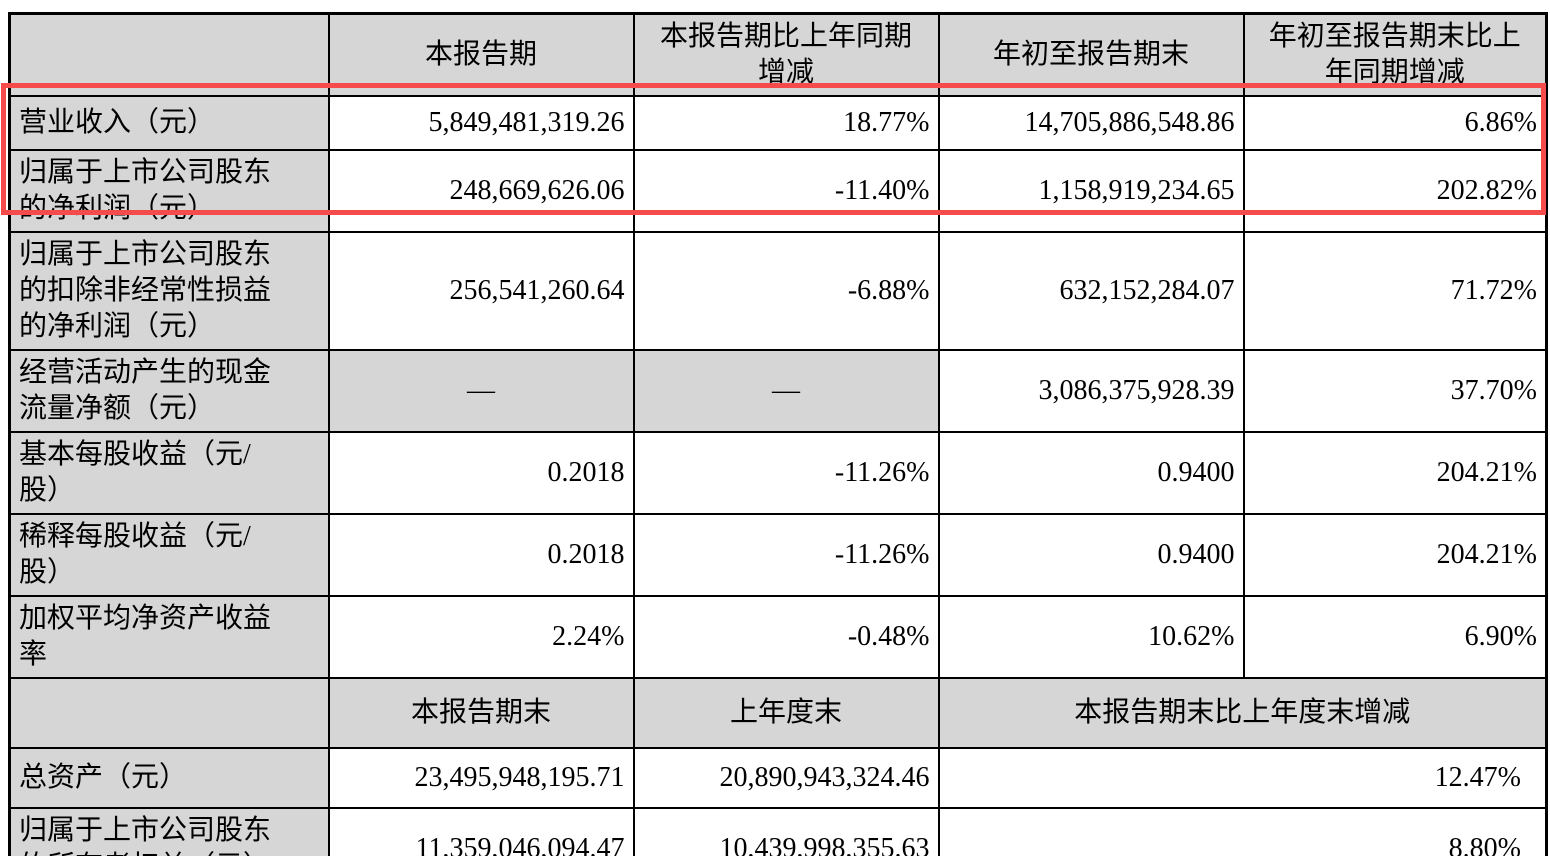 The height and width of the screenshot is (856, 1550). Describe the element at coordinates (481, 637) in the screenshot. I see `value-cell: 2.24%` at that location.